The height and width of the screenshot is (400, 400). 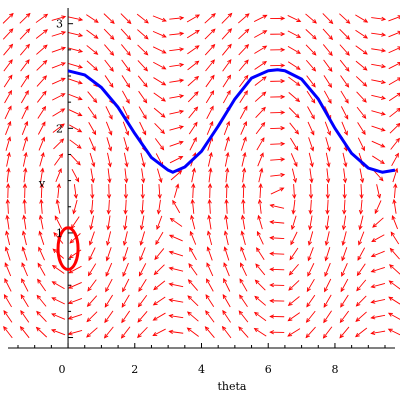 What do you see at coordinates (62, 369) in the screenshot?
I see `x-tick-label: 0` at bounding box center [62, 369].